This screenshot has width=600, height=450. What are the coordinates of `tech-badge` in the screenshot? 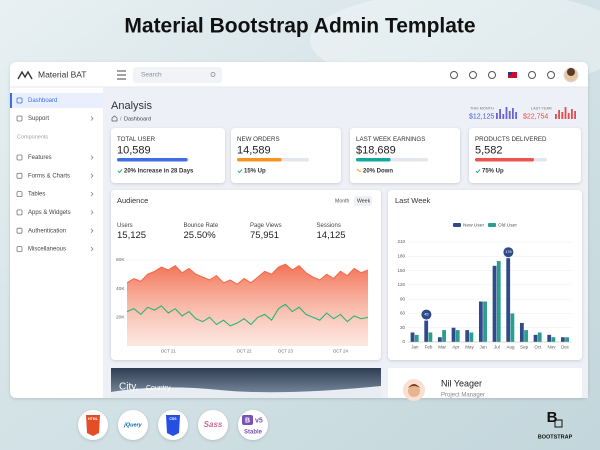 It's located at (213, 425).